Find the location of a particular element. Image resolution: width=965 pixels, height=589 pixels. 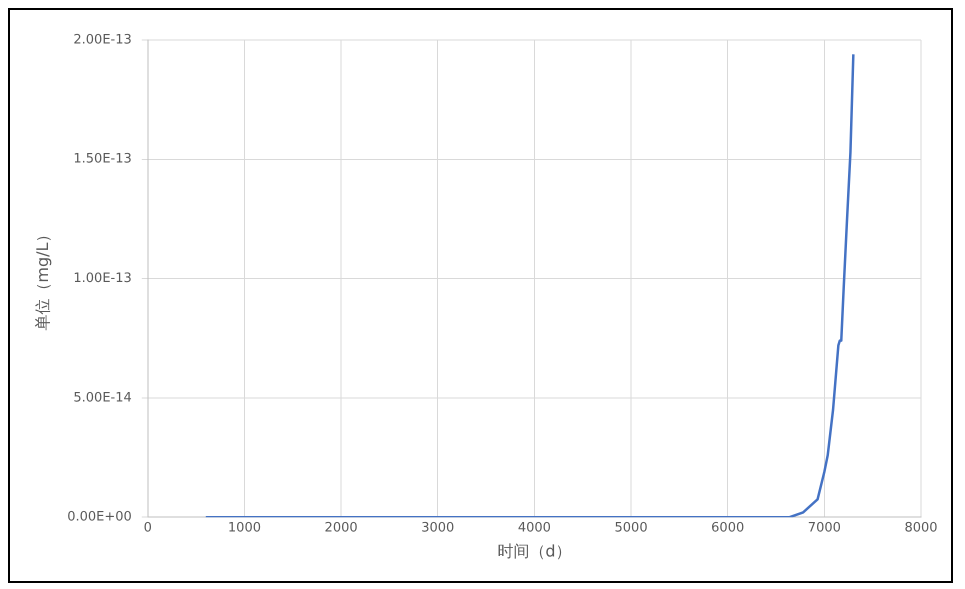

x-tick-label: 0 is located at coordinates (148, 528).